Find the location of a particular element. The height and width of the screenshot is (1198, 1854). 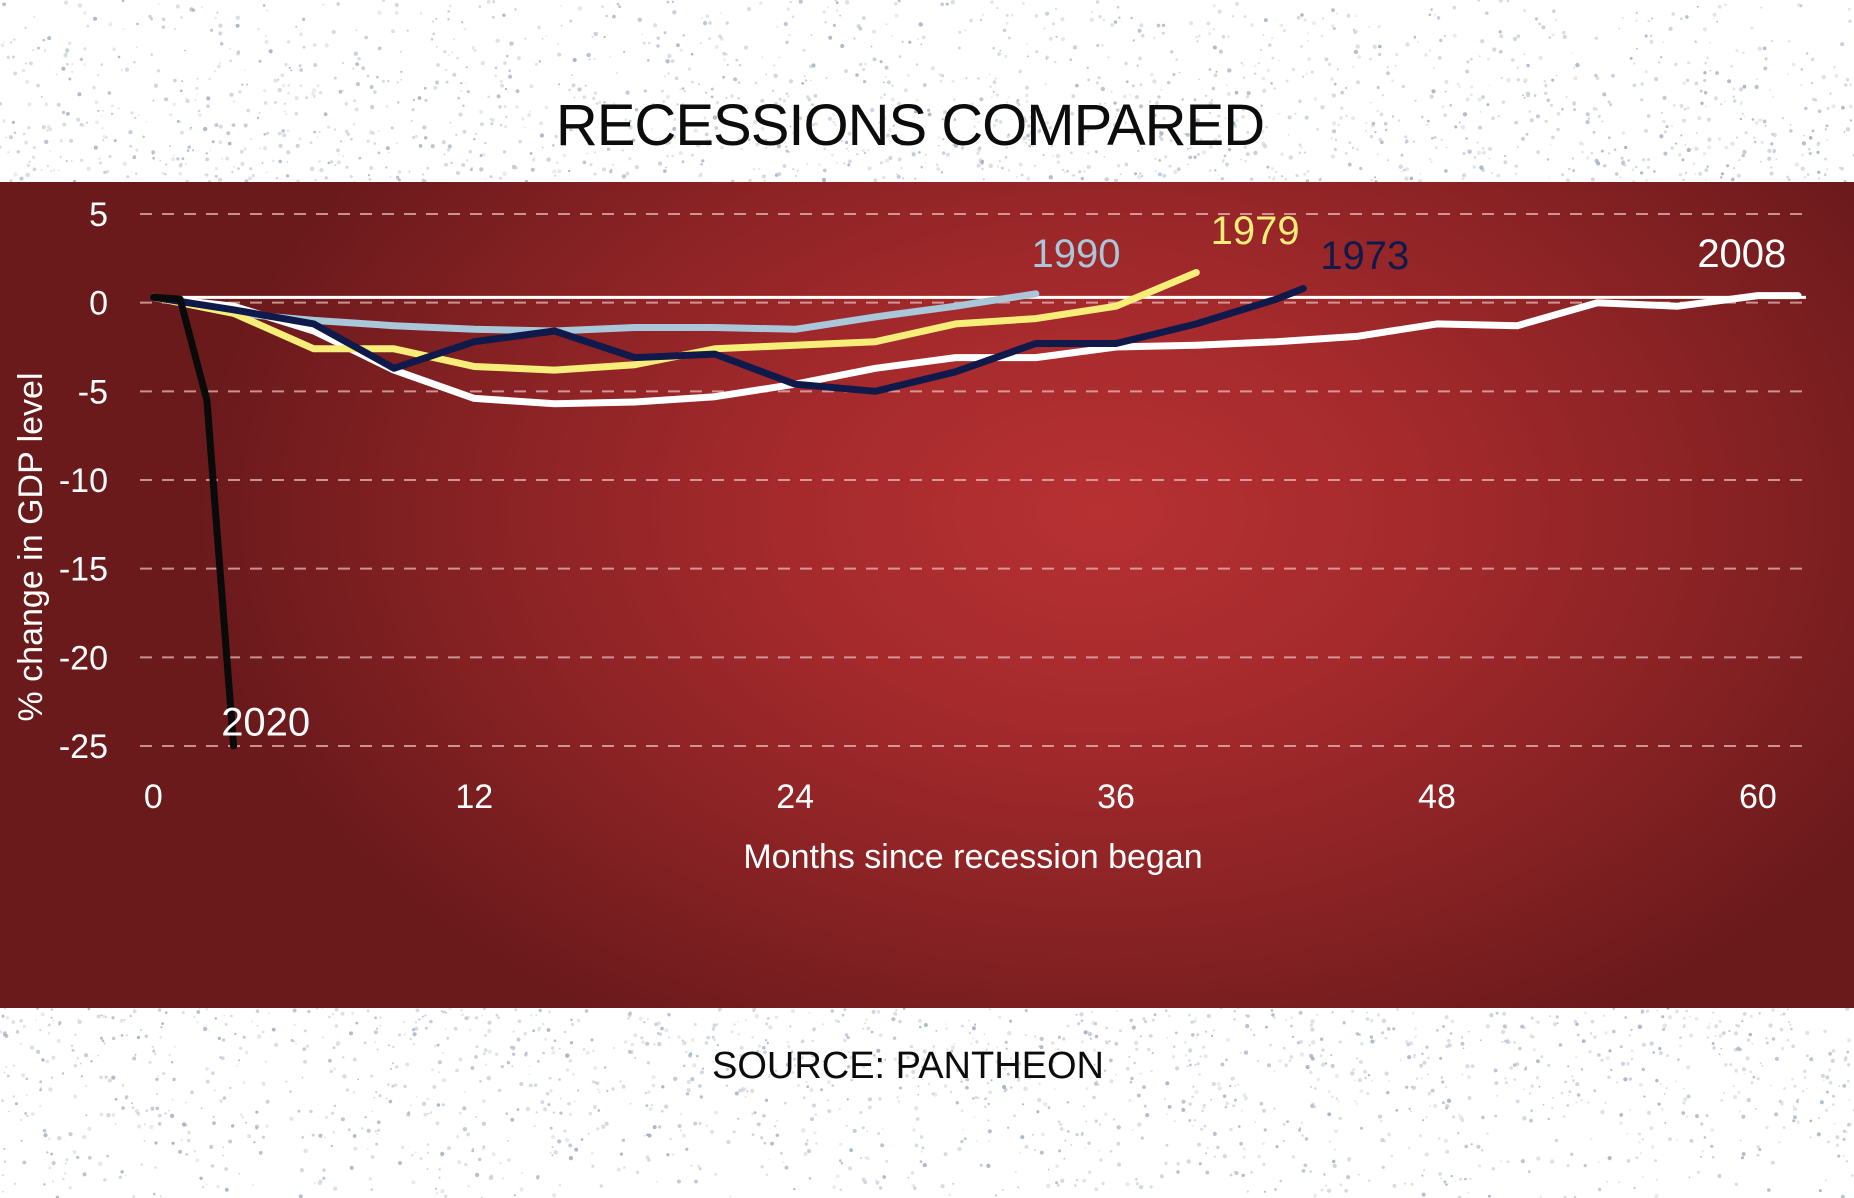

chart-title: RECESSIONS COMPARED is located at coordinates (910, 125).